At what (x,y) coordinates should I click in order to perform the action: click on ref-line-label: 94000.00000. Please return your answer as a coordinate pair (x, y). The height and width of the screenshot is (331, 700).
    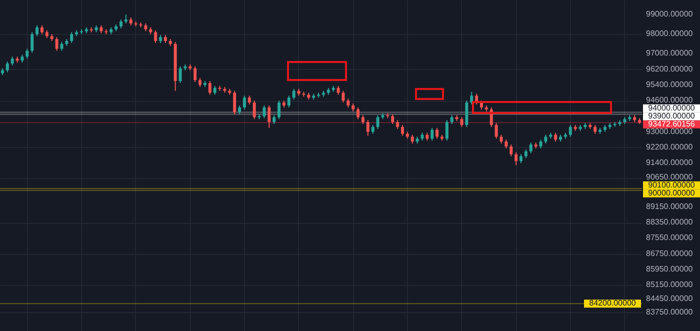
    Looking at the image, I should click on (672, 107).